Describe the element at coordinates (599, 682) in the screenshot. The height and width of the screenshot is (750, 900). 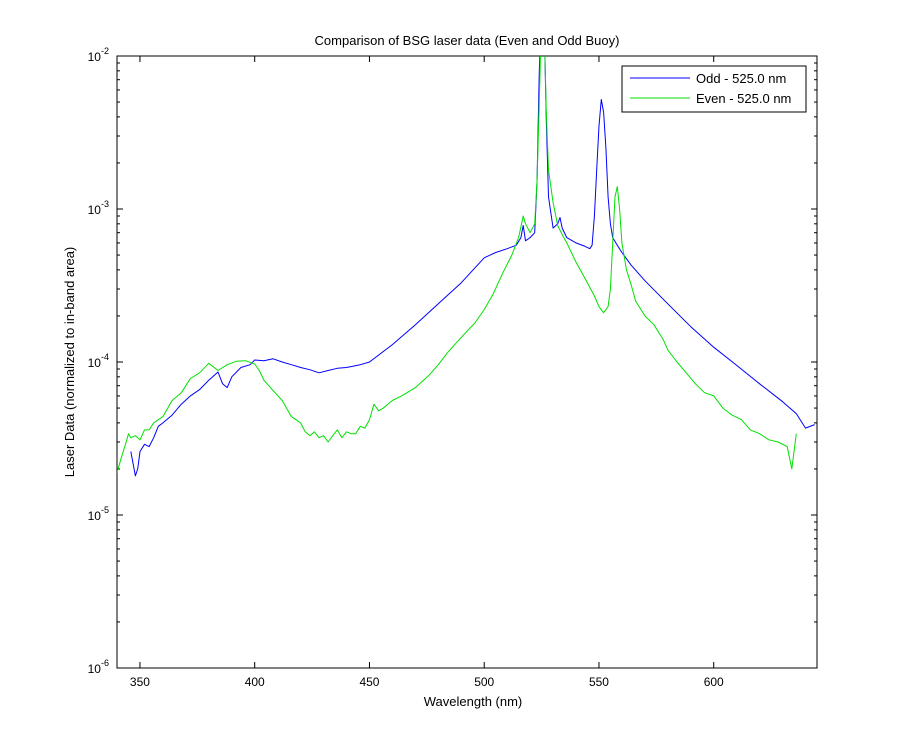
I see `x-tick-label: 550` at that location.